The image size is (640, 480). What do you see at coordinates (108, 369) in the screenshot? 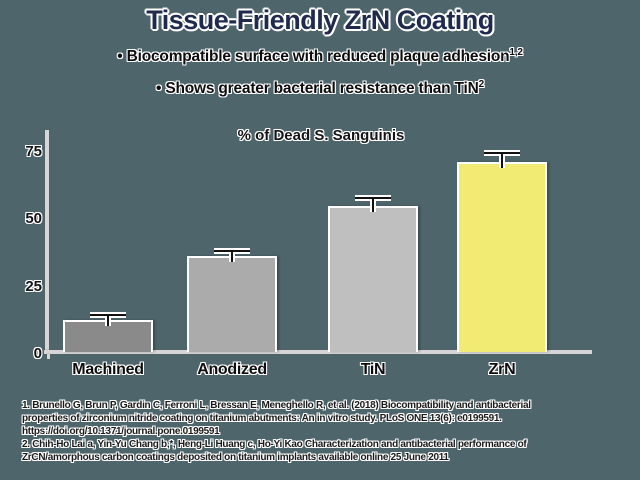
I see `x-label-machined: Machined` at bounding box center [108, 369].